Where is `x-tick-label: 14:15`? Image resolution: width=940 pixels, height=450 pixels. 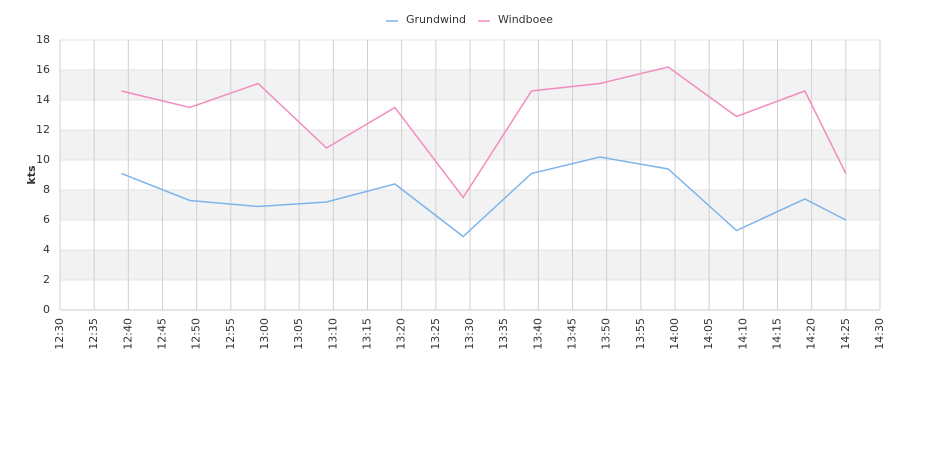
x-tick-label: 14:15 is located at coordinates (777, 334).